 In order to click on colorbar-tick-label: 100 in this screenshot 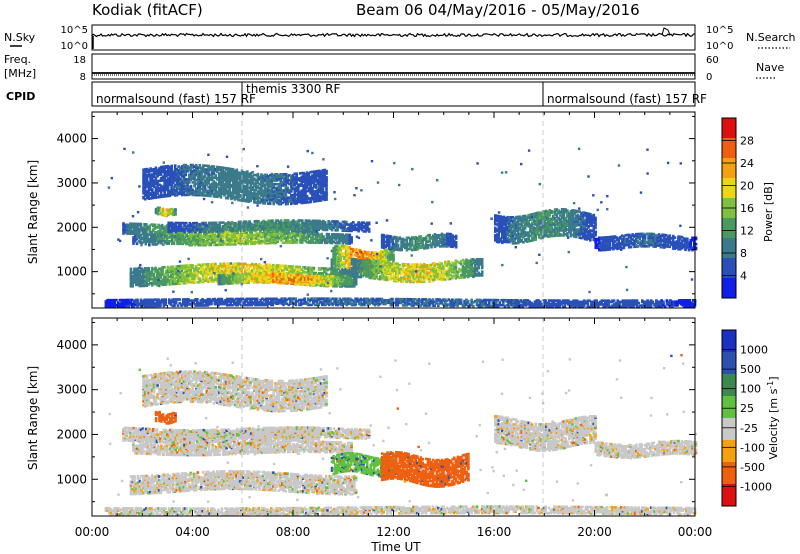, I will do `click(750, 389)`.